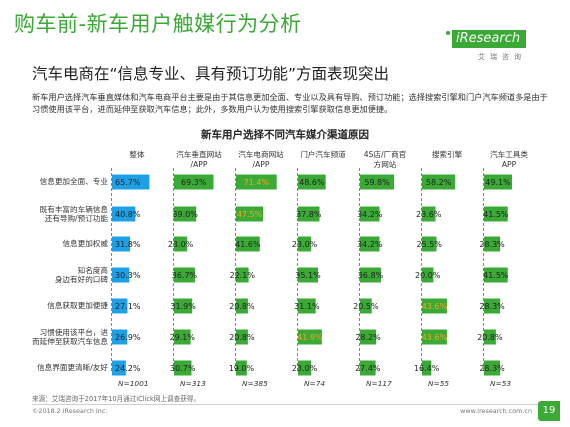 This screenshot has height=427, width=570. I want to click on row-label: 信息更加全面、专业, so click(73, 182).